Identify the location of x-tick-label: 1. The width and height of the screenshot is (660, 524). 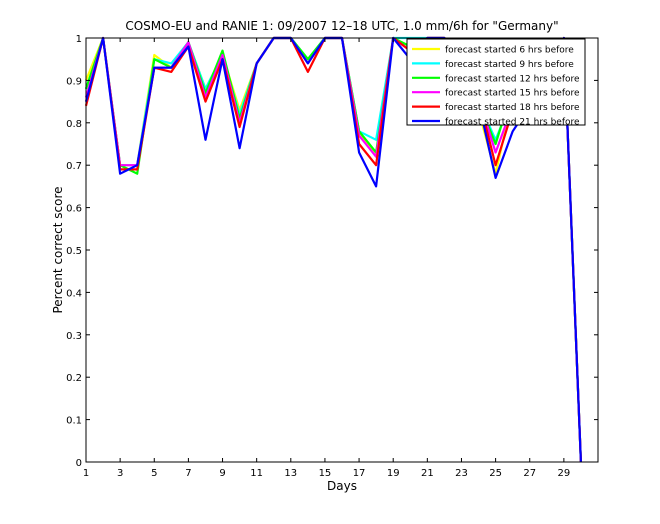
(86, 473).